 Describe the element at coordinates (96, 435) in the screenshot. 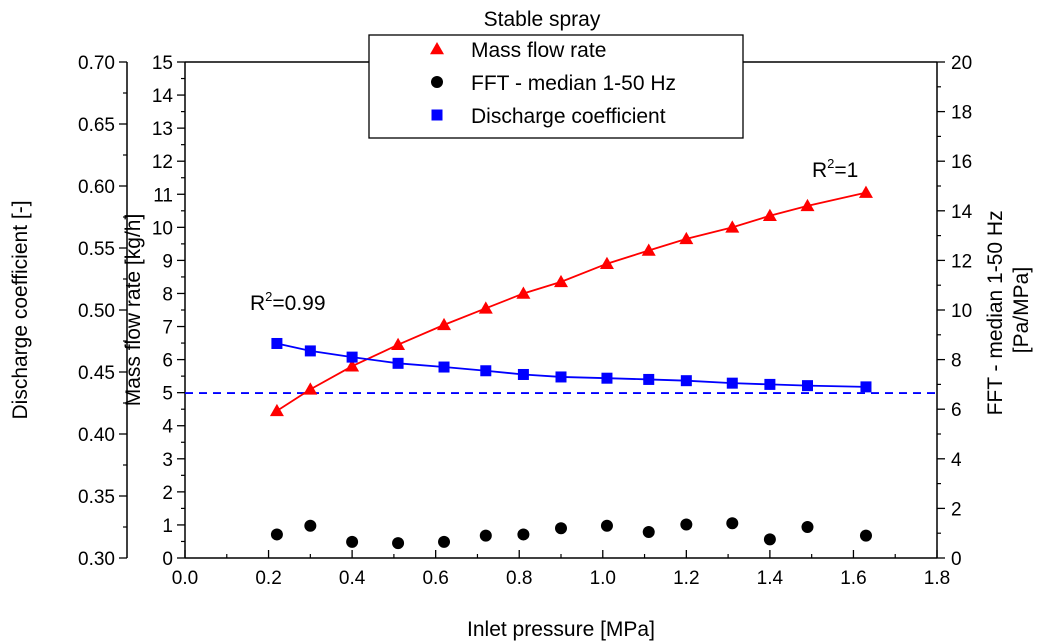

I see `discharge-tick-label: 0.40` at that location.